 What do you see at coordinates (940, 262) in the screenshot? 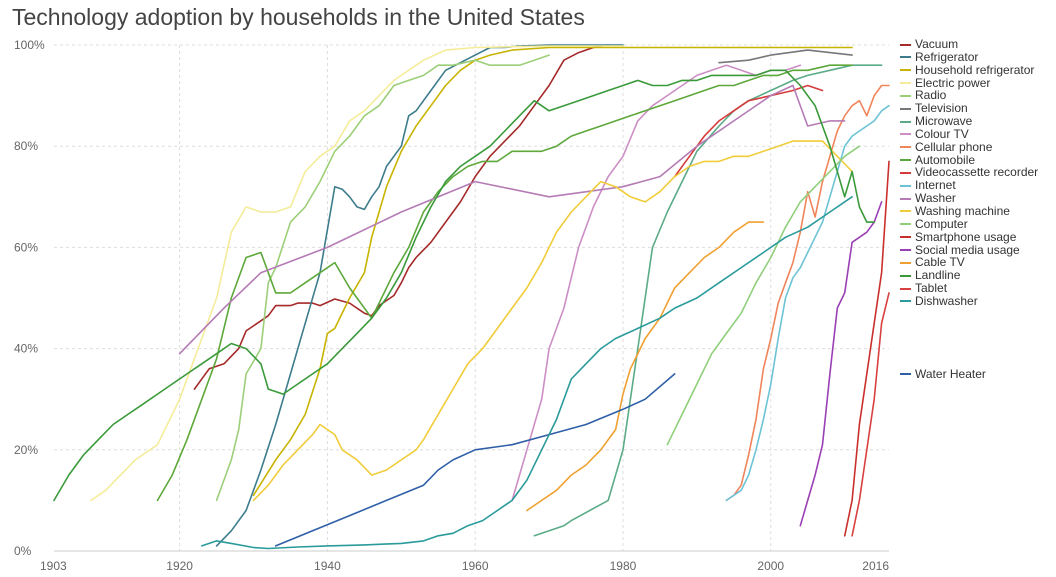
I see `legend-label: Cable TV` at bounding box center [940, 262].